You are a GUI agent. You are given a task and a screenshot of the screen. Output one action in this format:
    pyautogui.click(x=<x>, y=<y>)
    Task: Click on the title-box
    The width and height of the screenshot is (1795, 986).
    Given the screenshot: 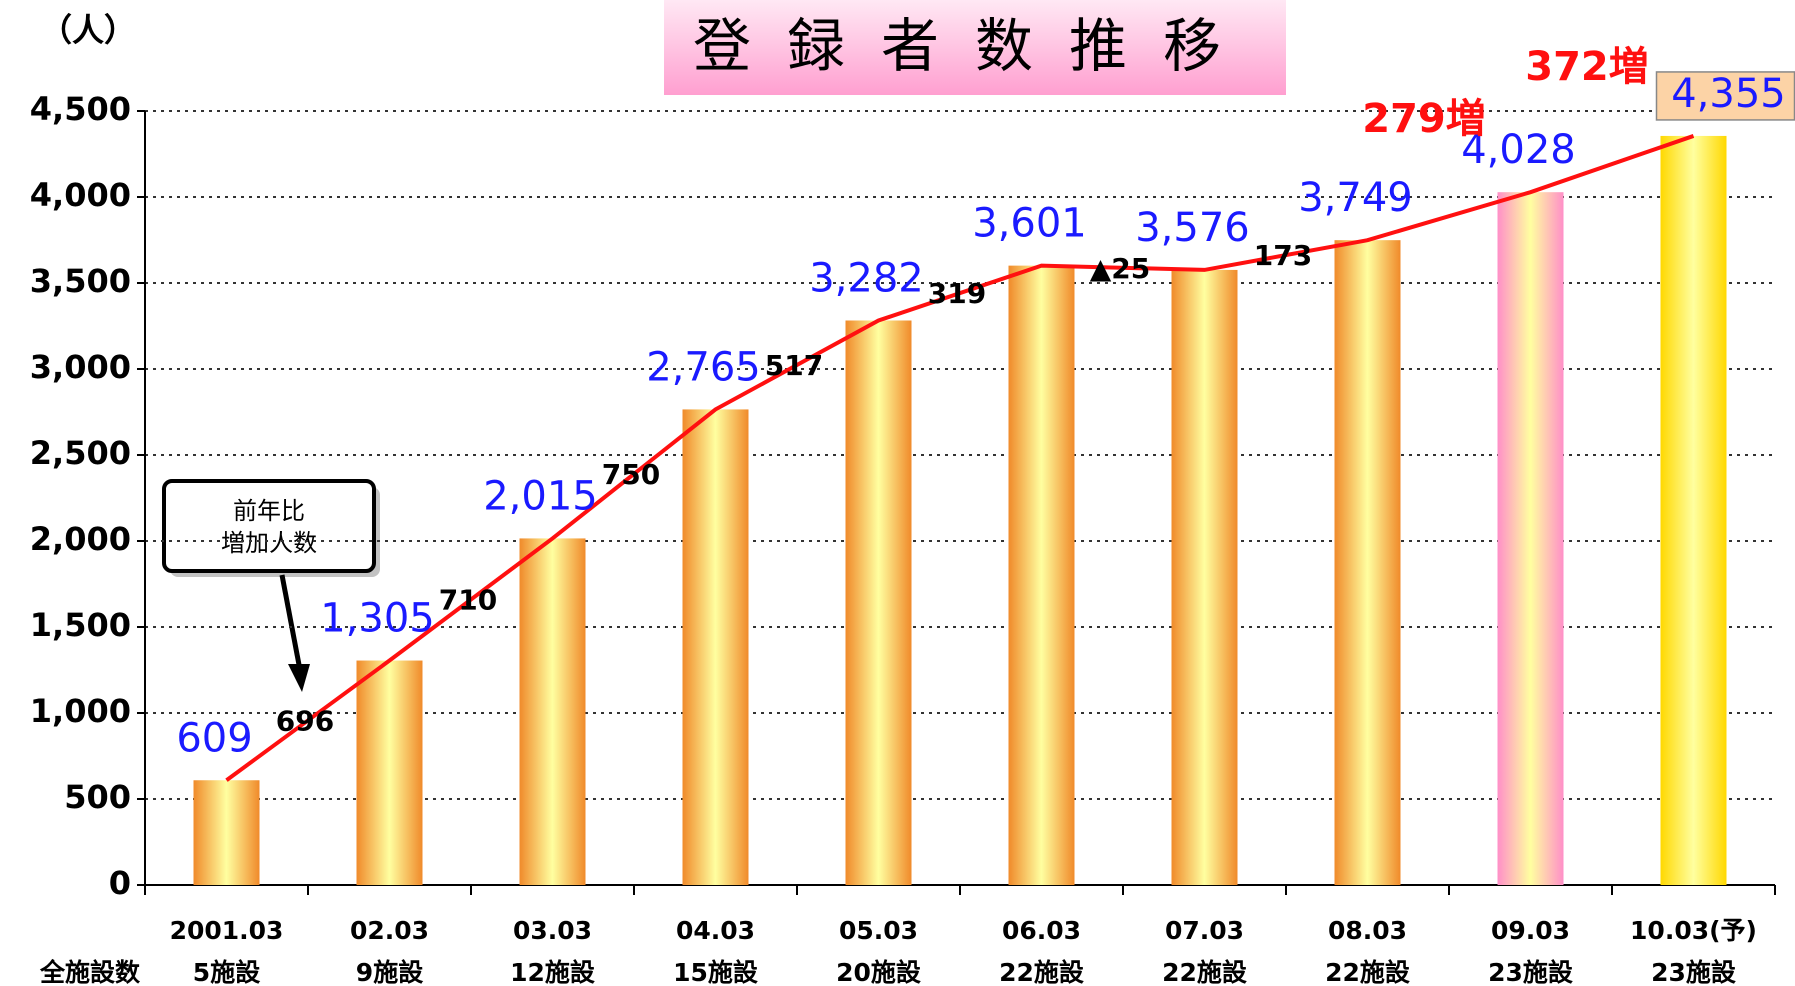 What is the action you would take?
    pyautogui.click(x=975, y=47)
    